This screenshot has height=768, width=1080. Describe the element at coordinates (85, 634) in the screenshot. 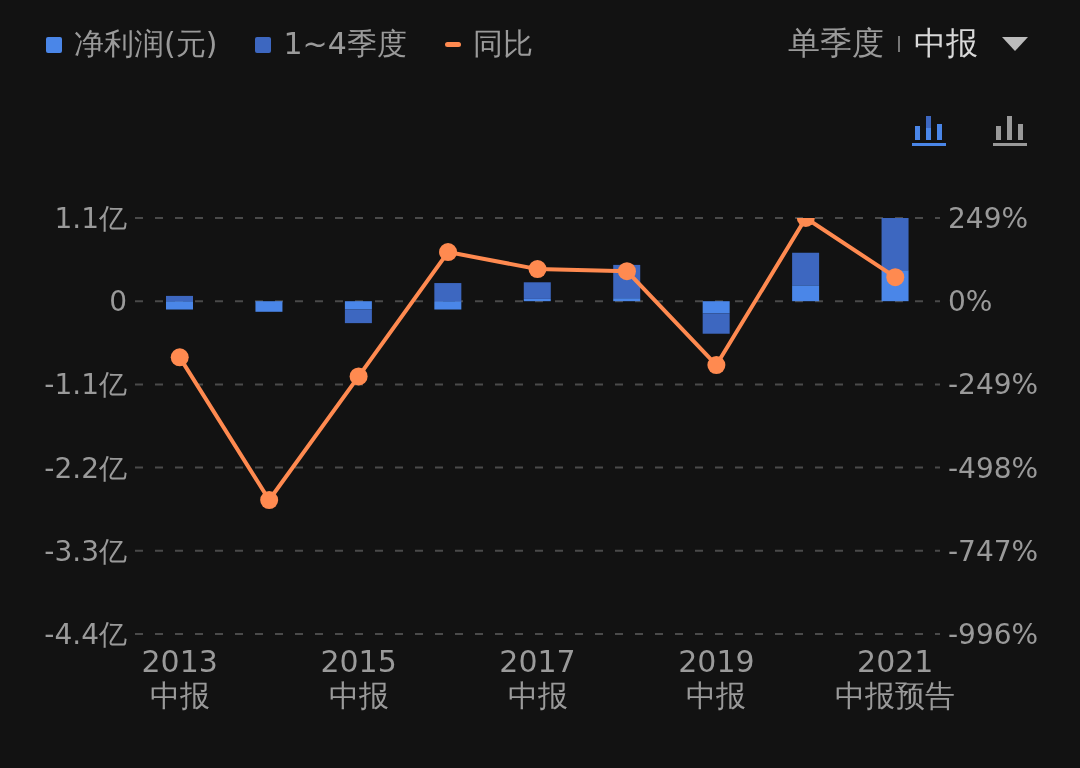

I see `y-tick-label: -4.4亿` at that location.